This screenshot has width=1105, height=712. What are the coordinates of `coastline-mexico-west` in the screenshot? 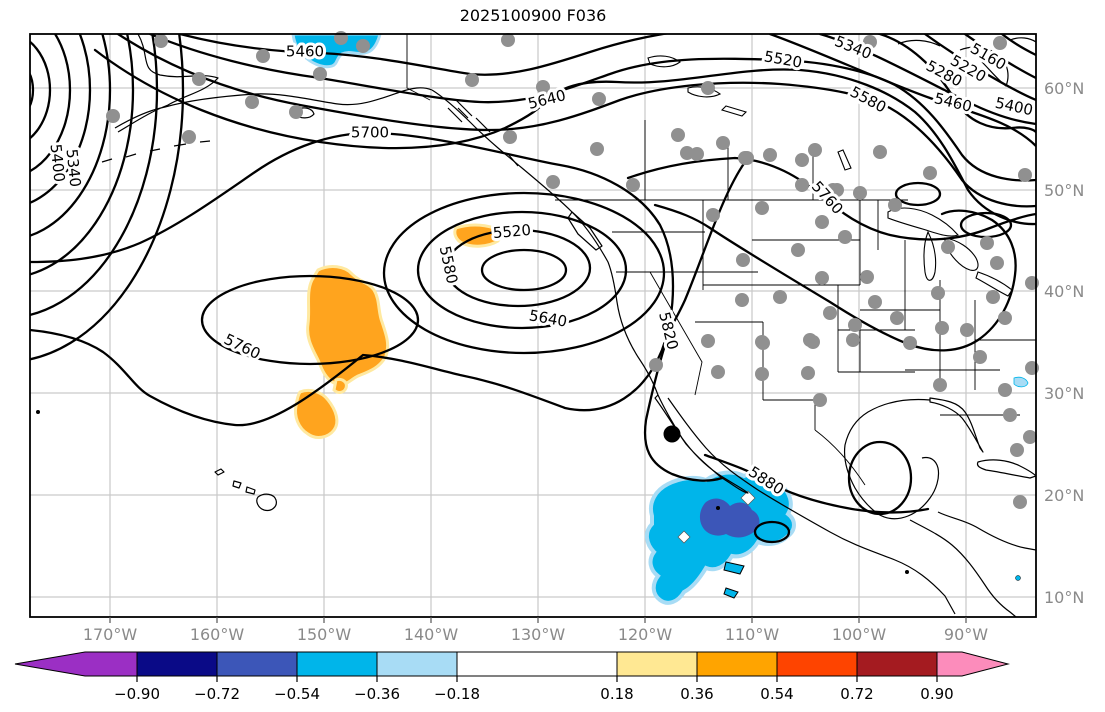 It's located at (811, 506).